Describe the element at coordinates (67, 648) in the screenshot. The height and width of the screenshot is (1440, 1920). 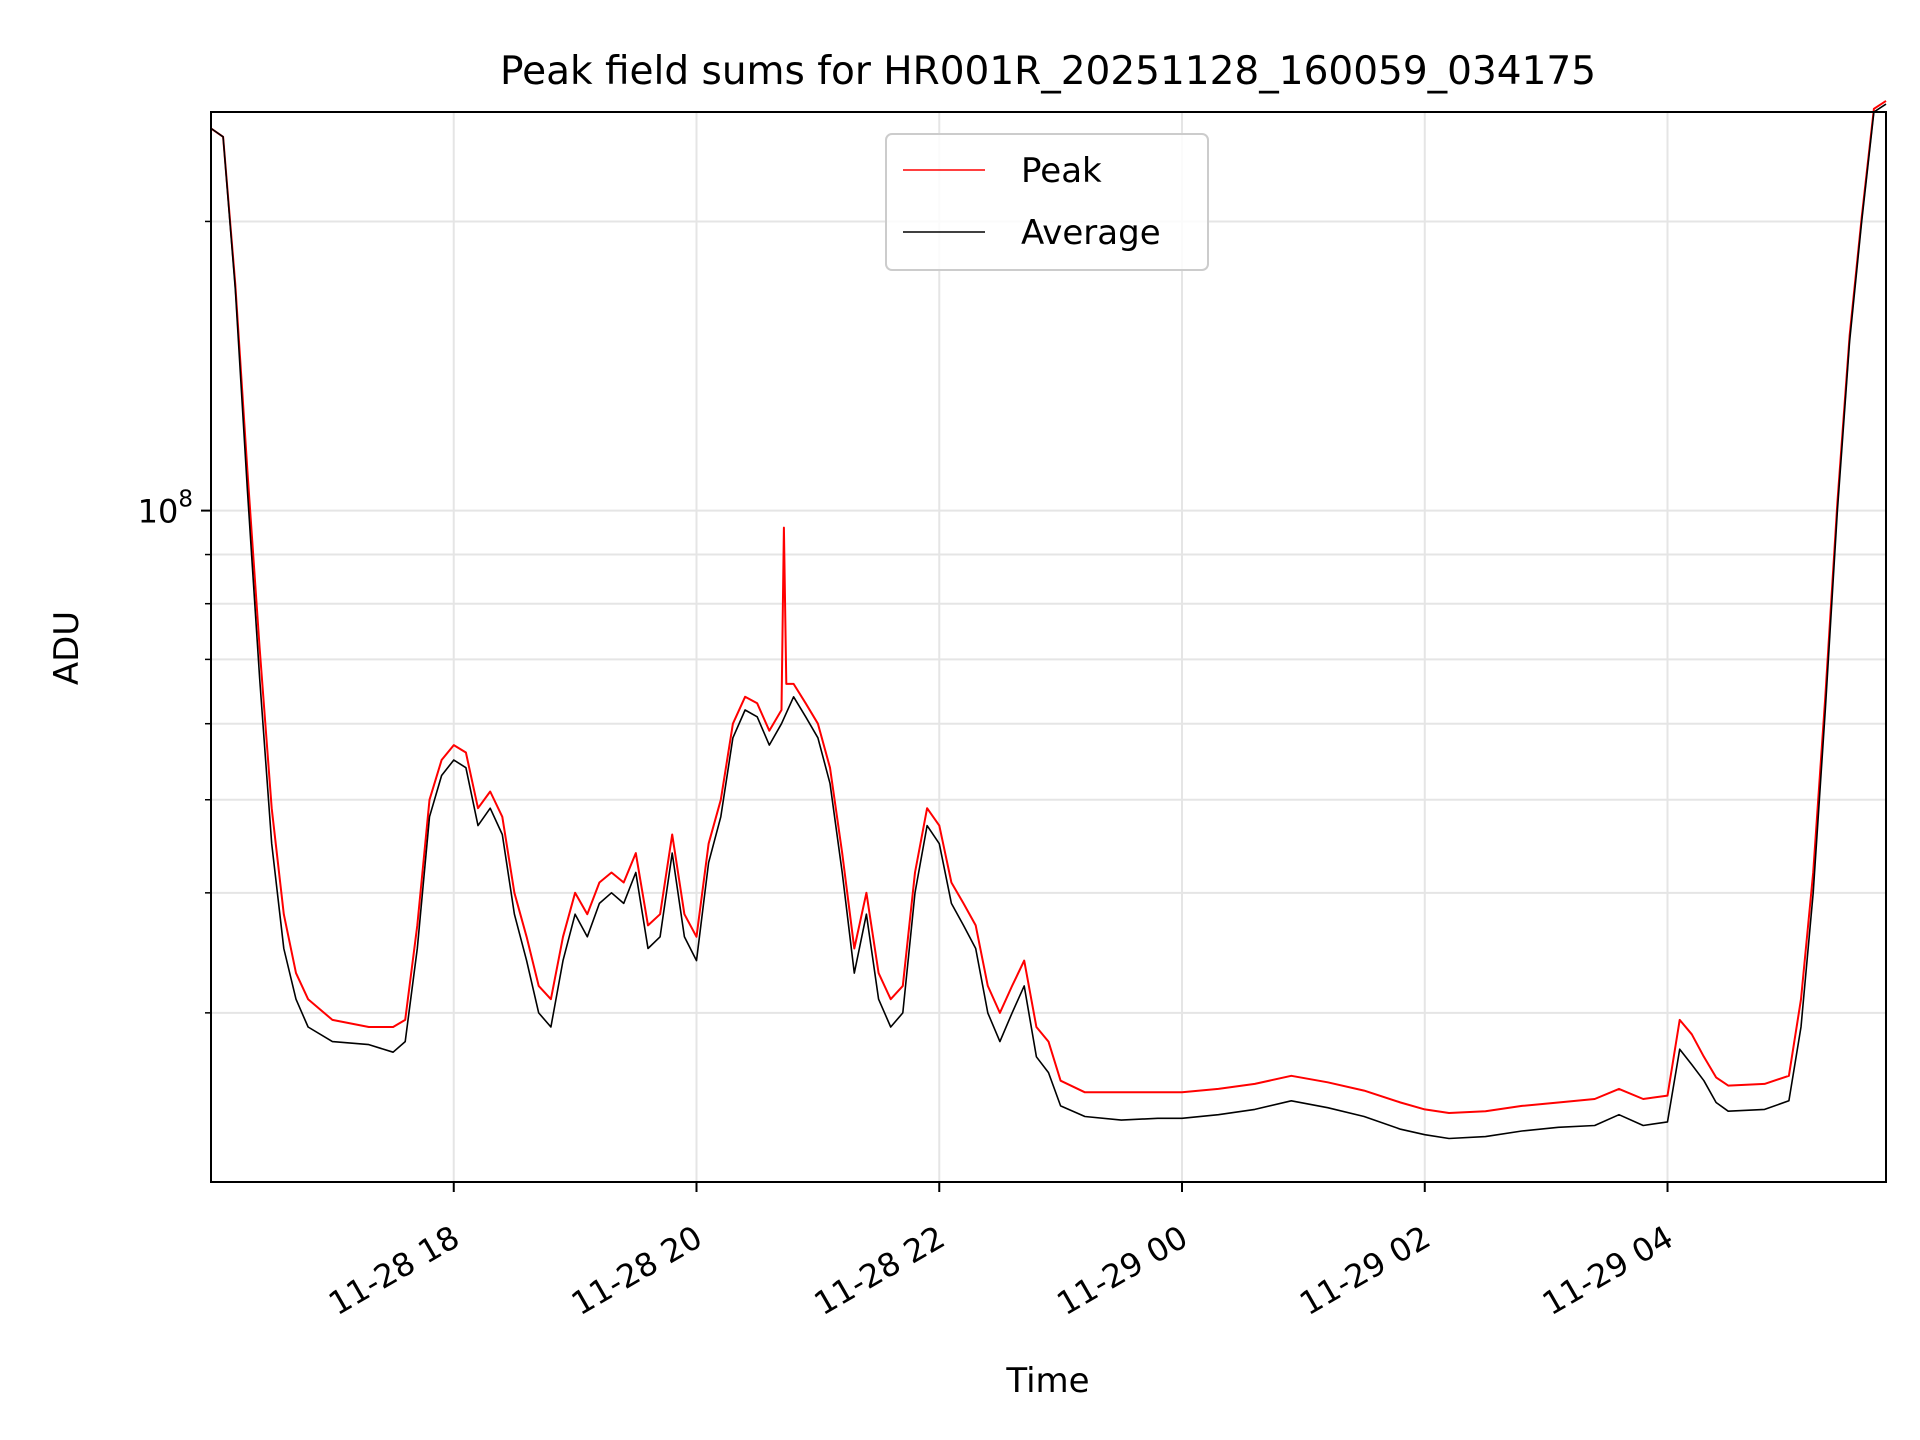
I see `y-axis-label: ADU` at that location.